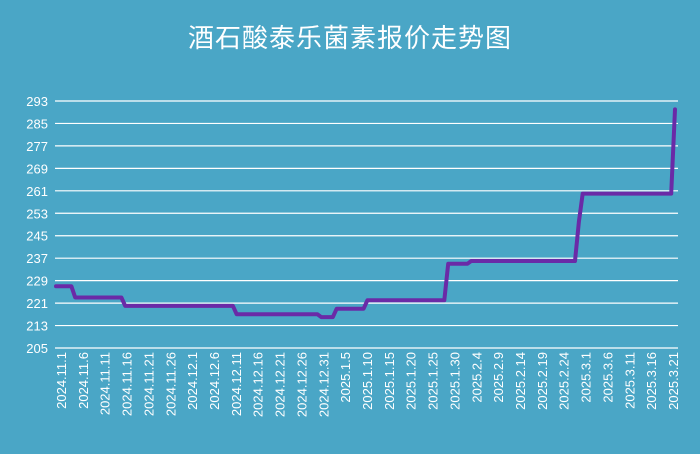 The image size is (700, 454). What do you see at coordinates (37, 281) in the screenshot?
I see `y-tick-label: 229` at bounding box center [37, 281].